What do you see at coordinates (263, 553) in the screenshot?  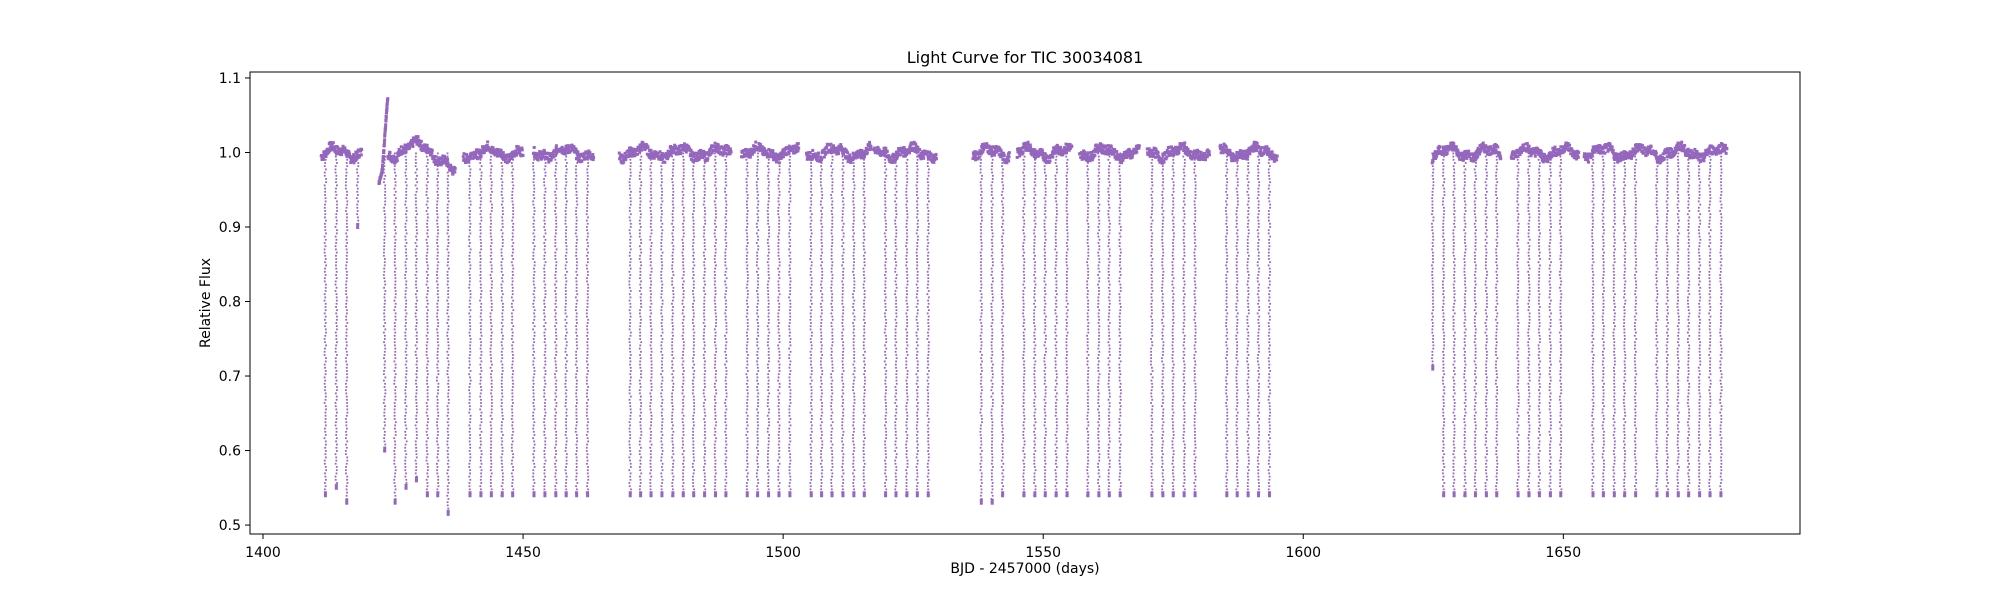 I see `x-tick-label: 1400` at bounding box center [263, 553].